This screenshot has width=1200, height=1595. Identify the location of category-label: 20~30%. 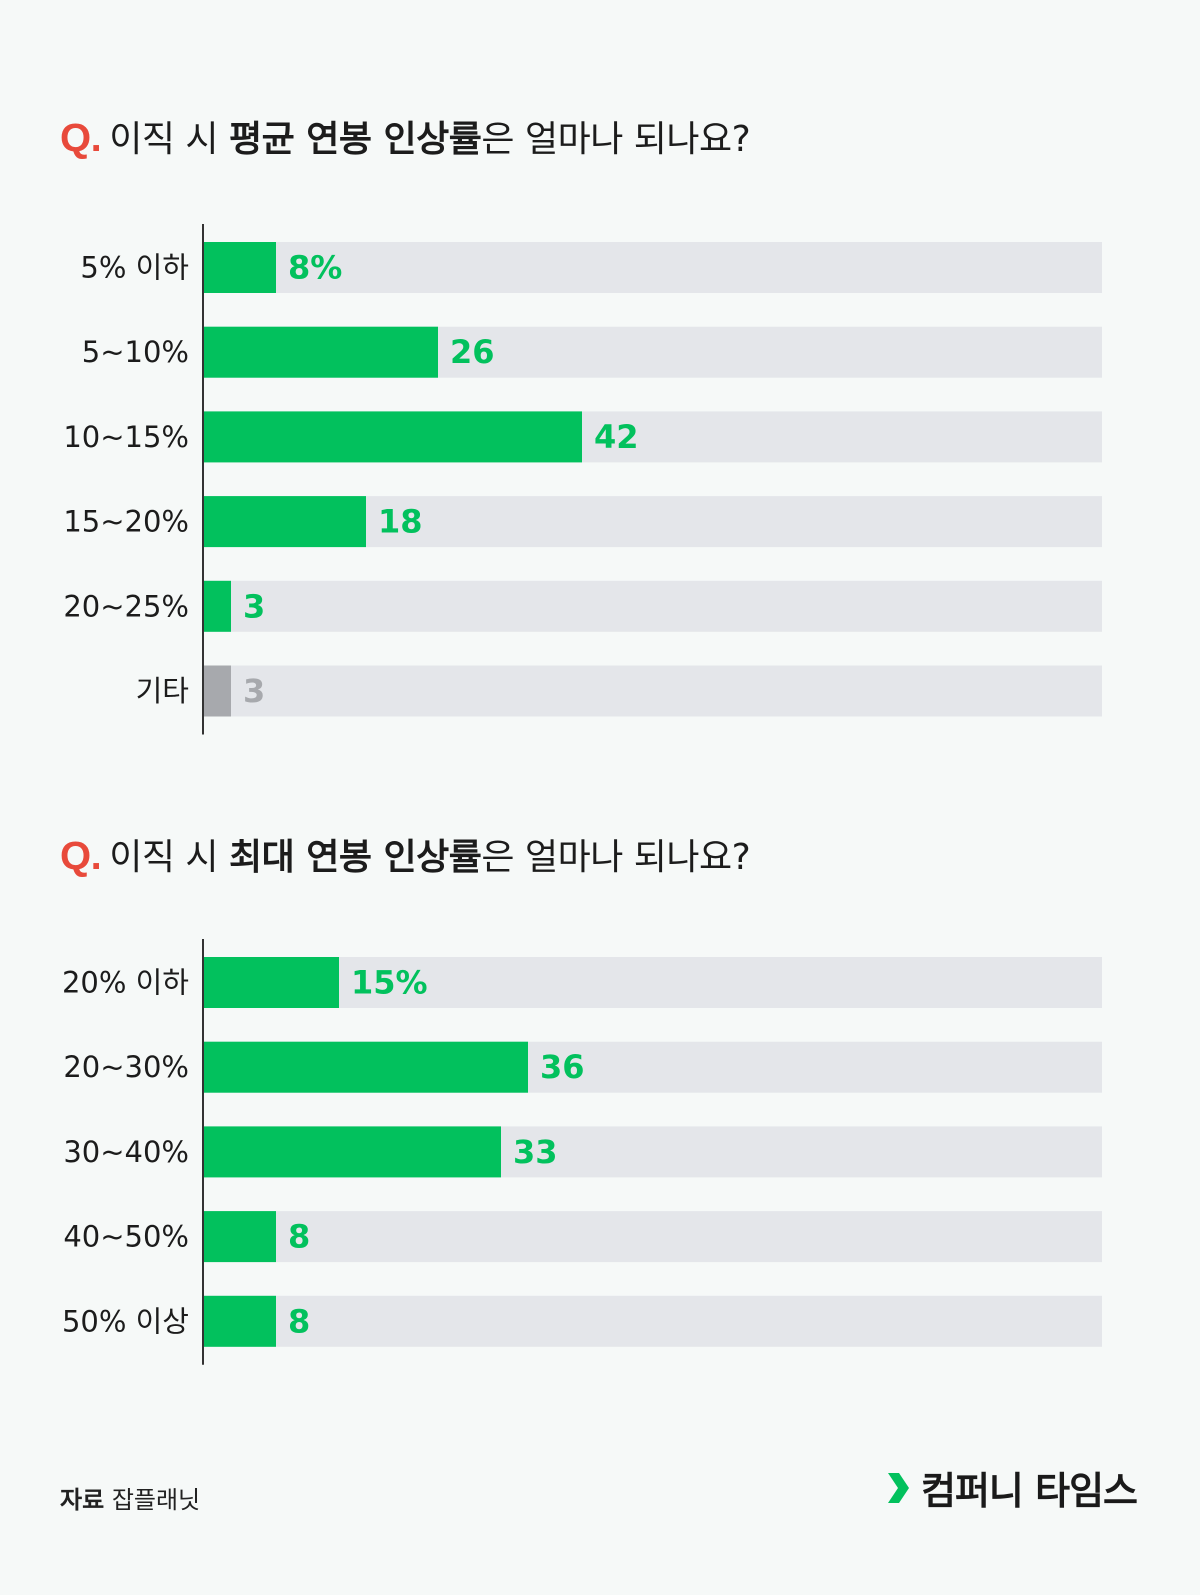
(126, 1067).